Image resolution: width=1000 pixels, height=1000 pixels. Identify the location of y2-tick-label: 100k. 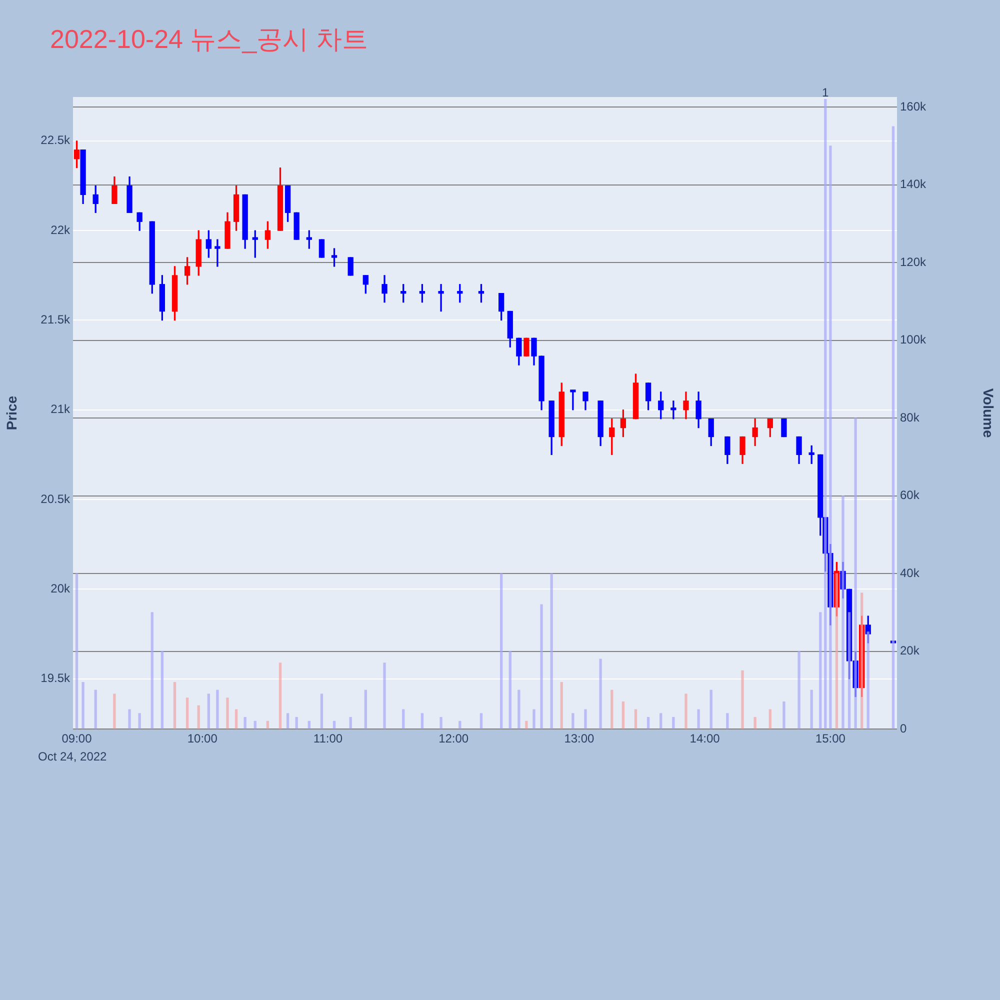
(914, 339).